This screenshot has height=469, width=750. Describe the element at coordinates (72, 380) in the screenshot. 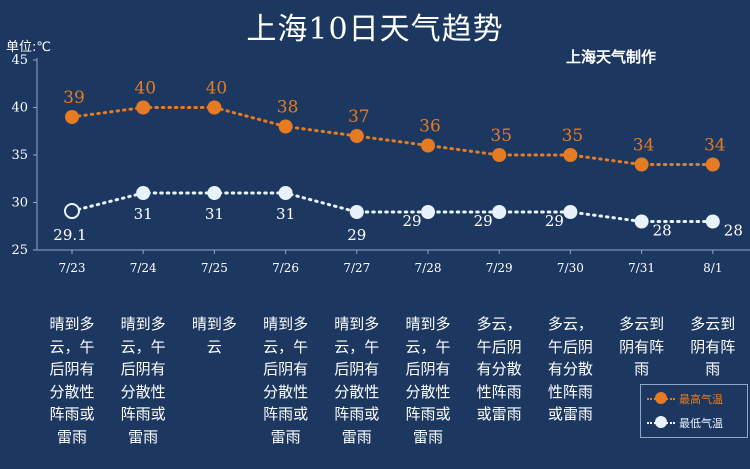

I see `weather-desc-7-23: 晴到多 云，午 后阴有 分散性 阵雨或 雷雨` at that location.